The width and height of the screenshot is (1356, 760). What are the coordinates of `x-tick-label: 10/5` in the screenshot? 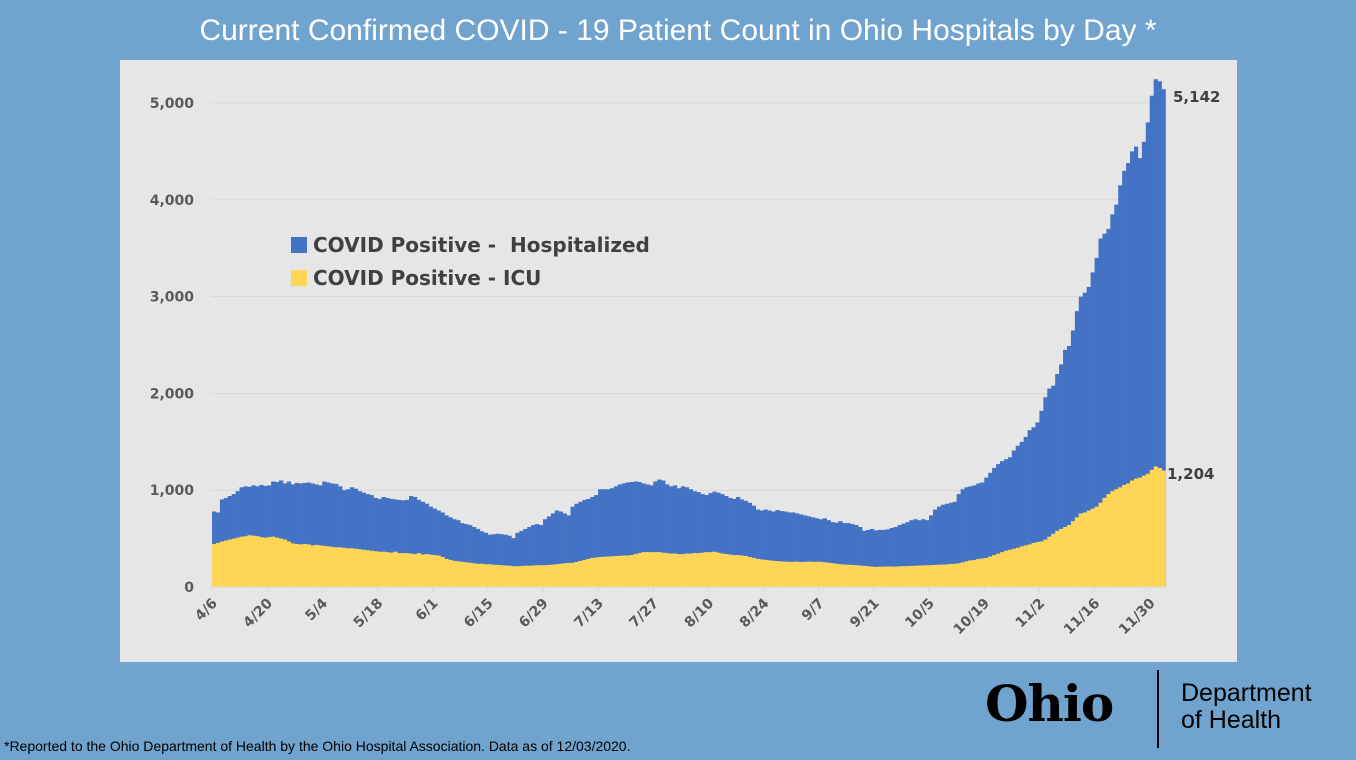 It's located at (920, 614).